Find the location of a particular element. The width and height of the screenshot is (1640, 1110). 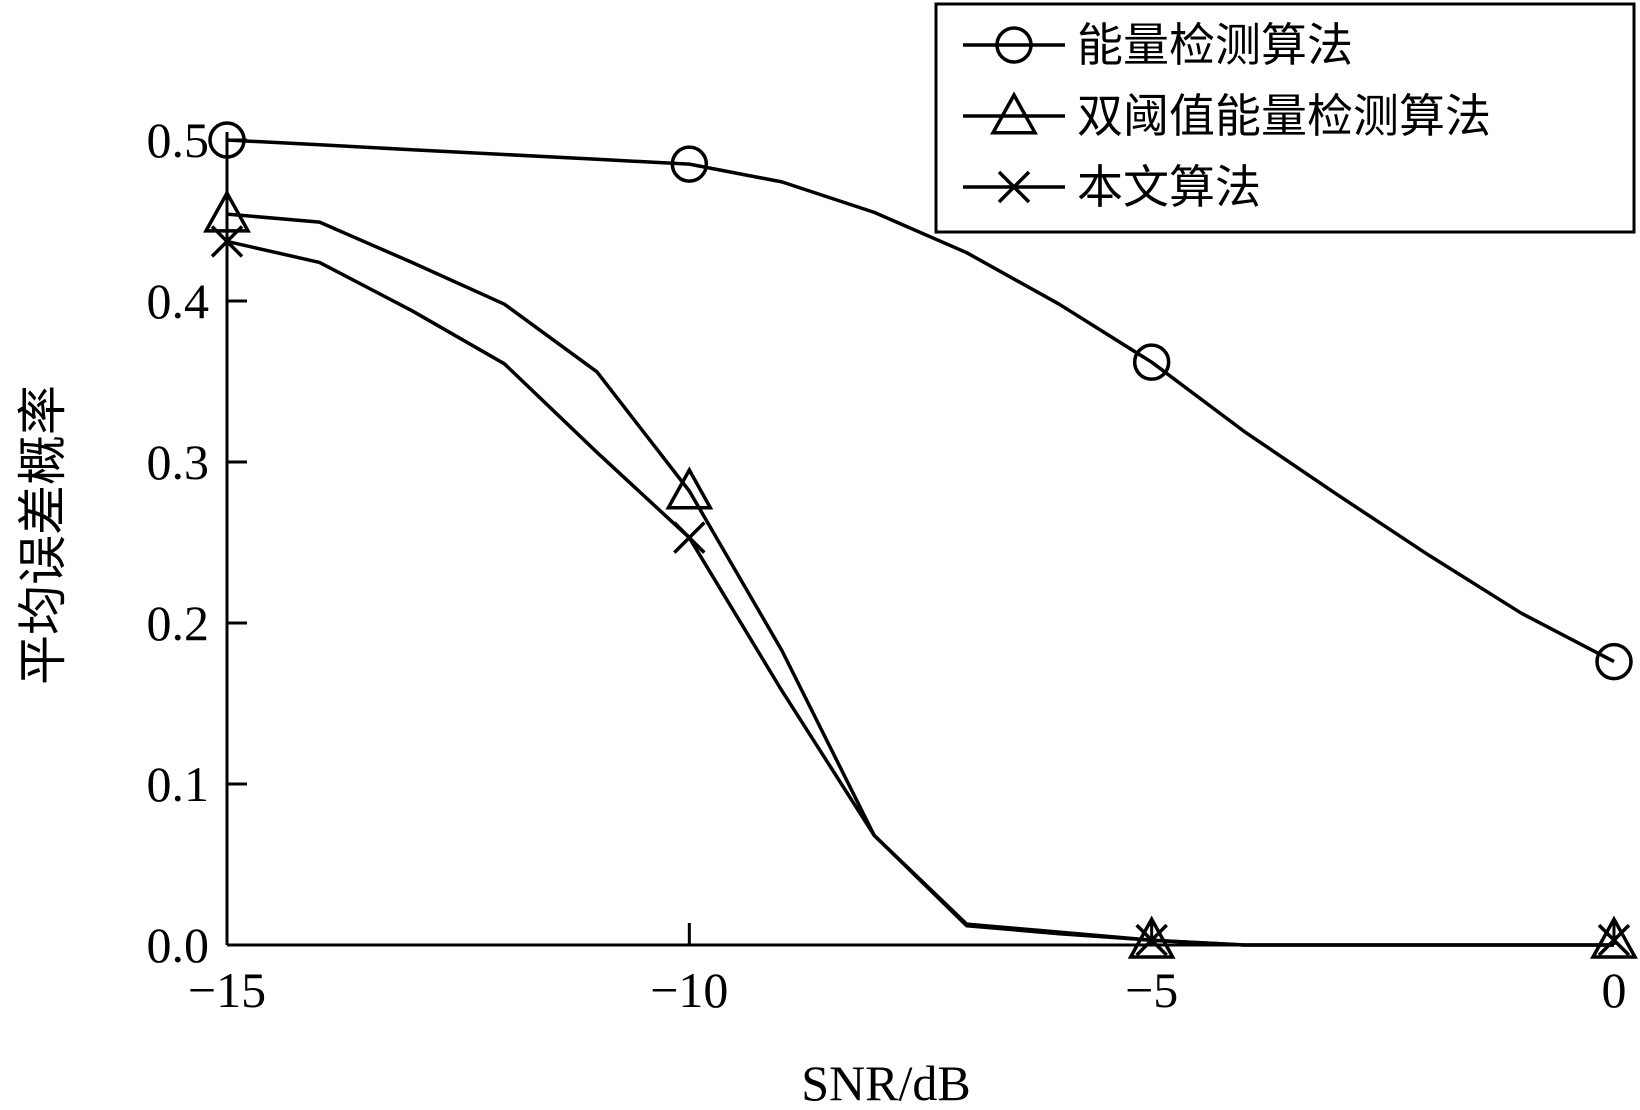

legend-label: 能量检测算法 is located at coordinates (1215, 45).